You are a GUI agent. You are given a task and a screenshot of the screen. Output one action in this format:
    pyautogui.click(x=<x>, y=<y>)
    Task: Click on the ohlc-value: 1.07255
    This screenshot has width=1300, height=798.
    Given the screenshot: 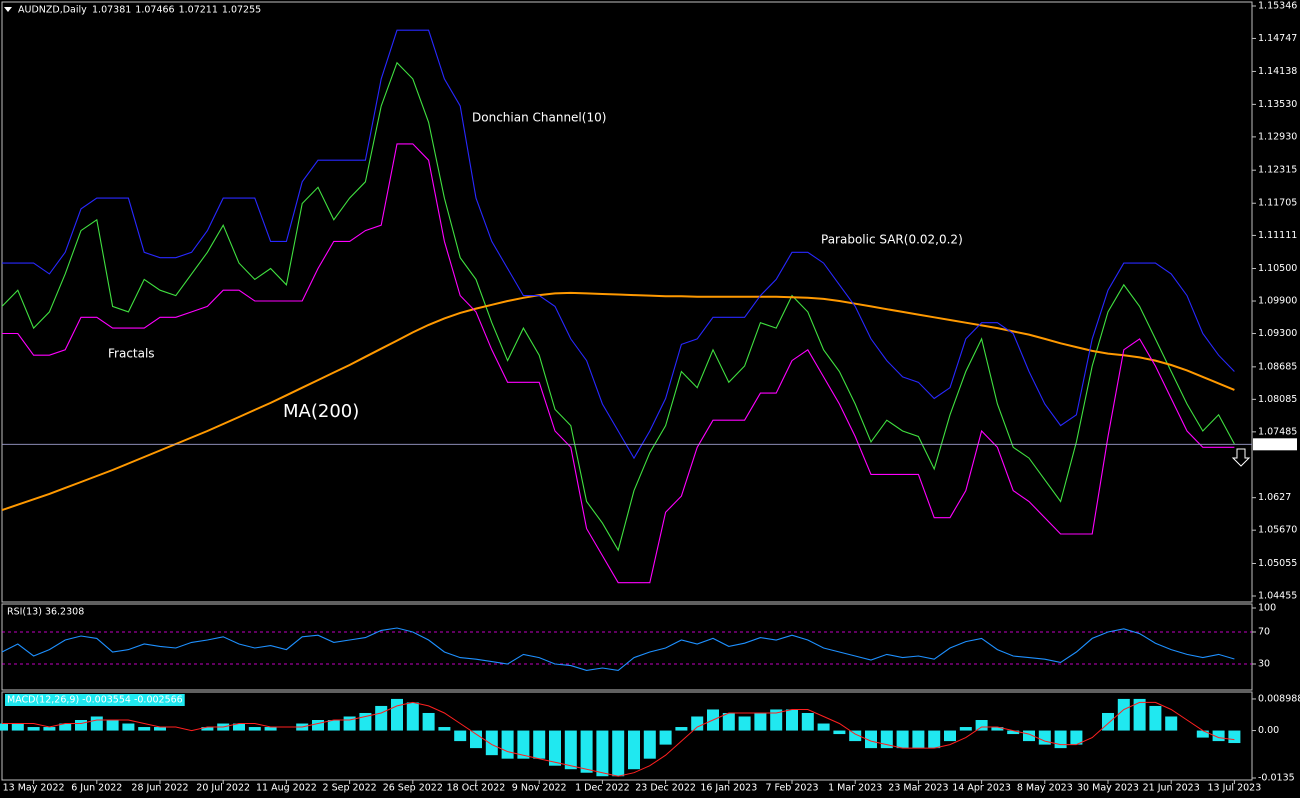 What is the action you would take?
    pyautogui.click(x=241, y=10)
    